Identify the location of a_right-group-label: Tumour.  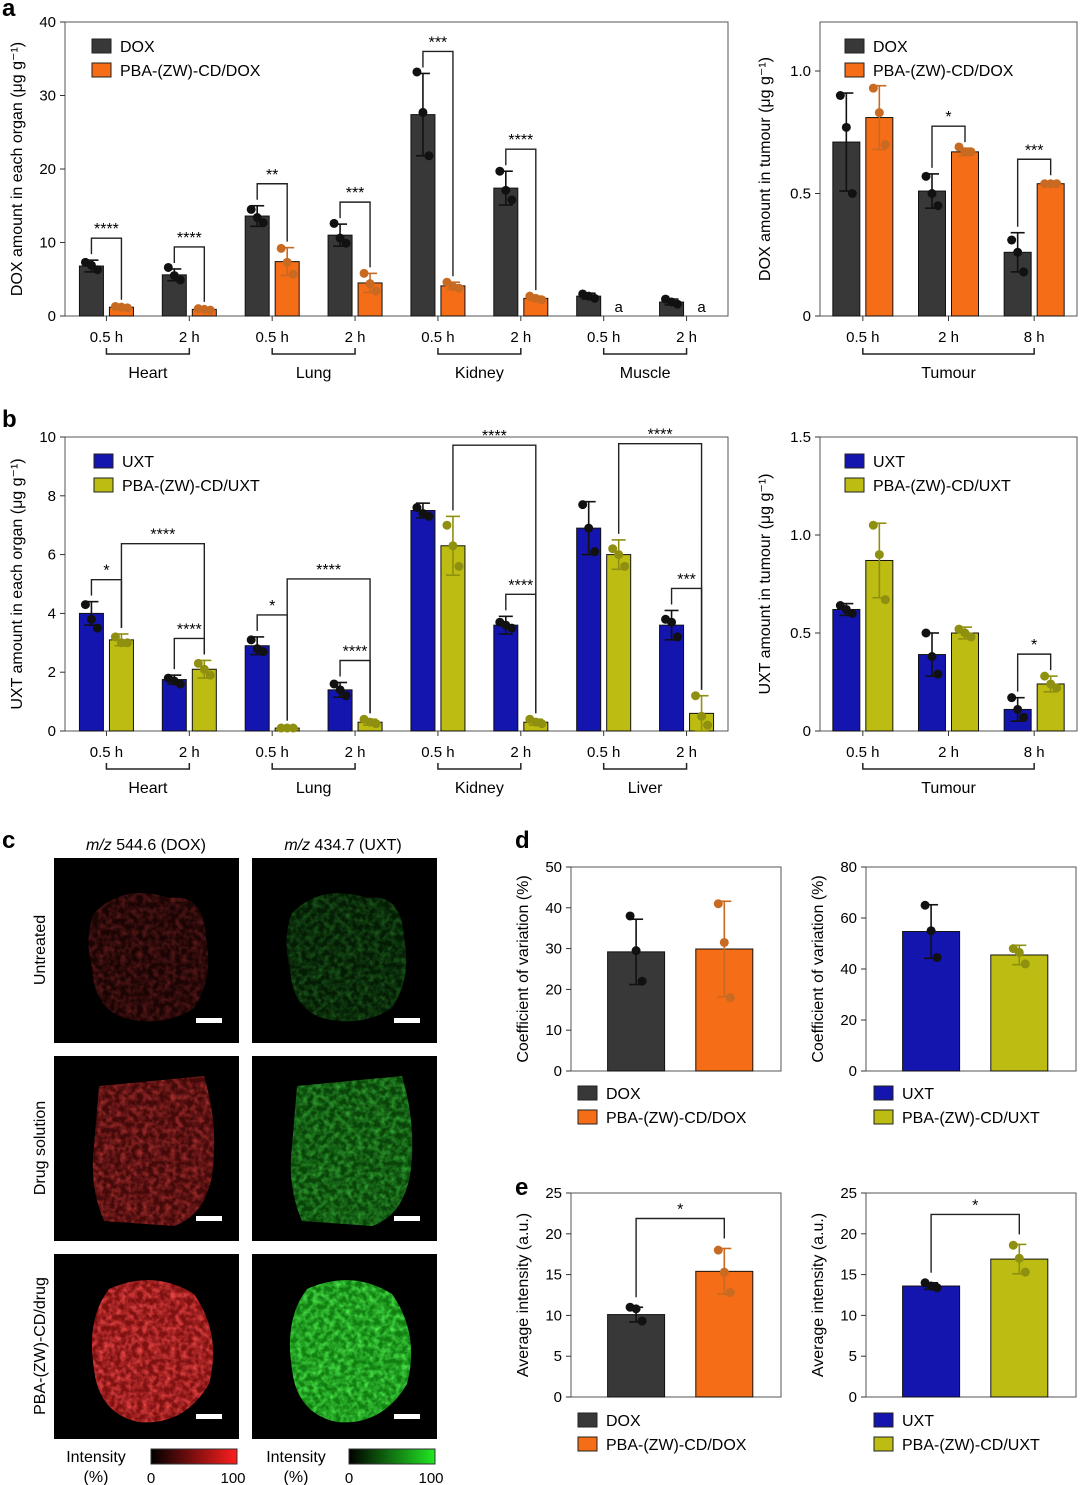
(948, 373).